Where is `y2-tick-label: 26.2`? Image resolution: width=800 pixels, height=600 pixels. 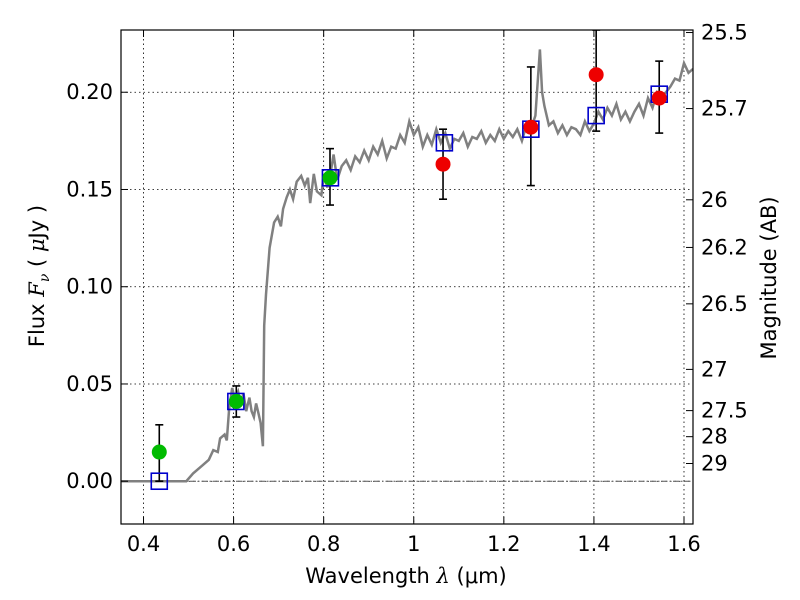 y2-tick-label: 26.2 is located at coordinates (724, 247).